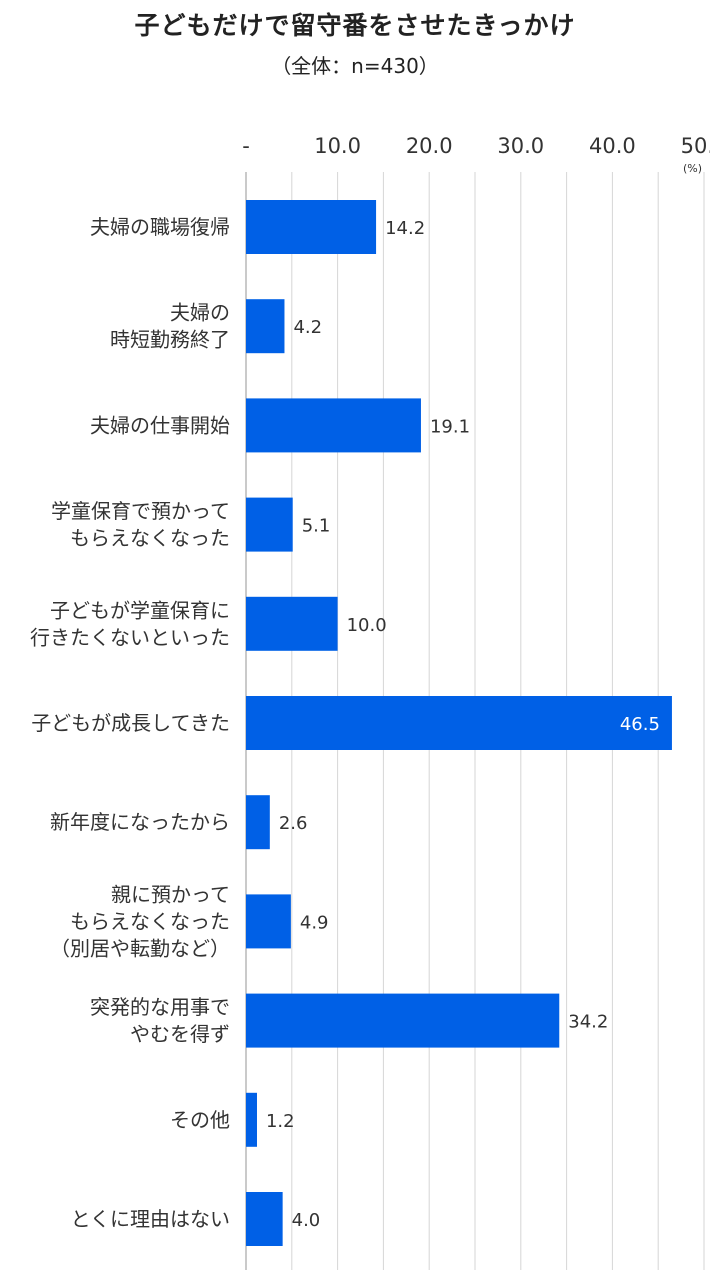 This screenshot has width=710, height=1276. What do you see at coordinates (246, 146) in the screenshot?
I see `tick-label: -` at bounding box center [246, 146].